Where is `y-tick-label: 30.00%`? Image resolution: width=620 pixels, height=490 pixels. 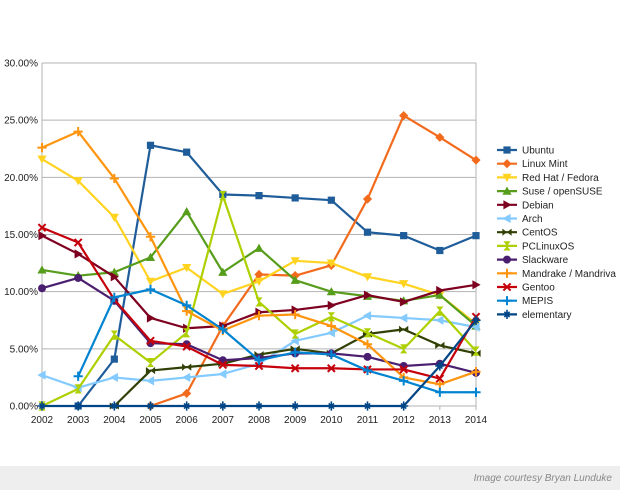
y-tick-label: 30.00% is located at coordinates (21, 64).